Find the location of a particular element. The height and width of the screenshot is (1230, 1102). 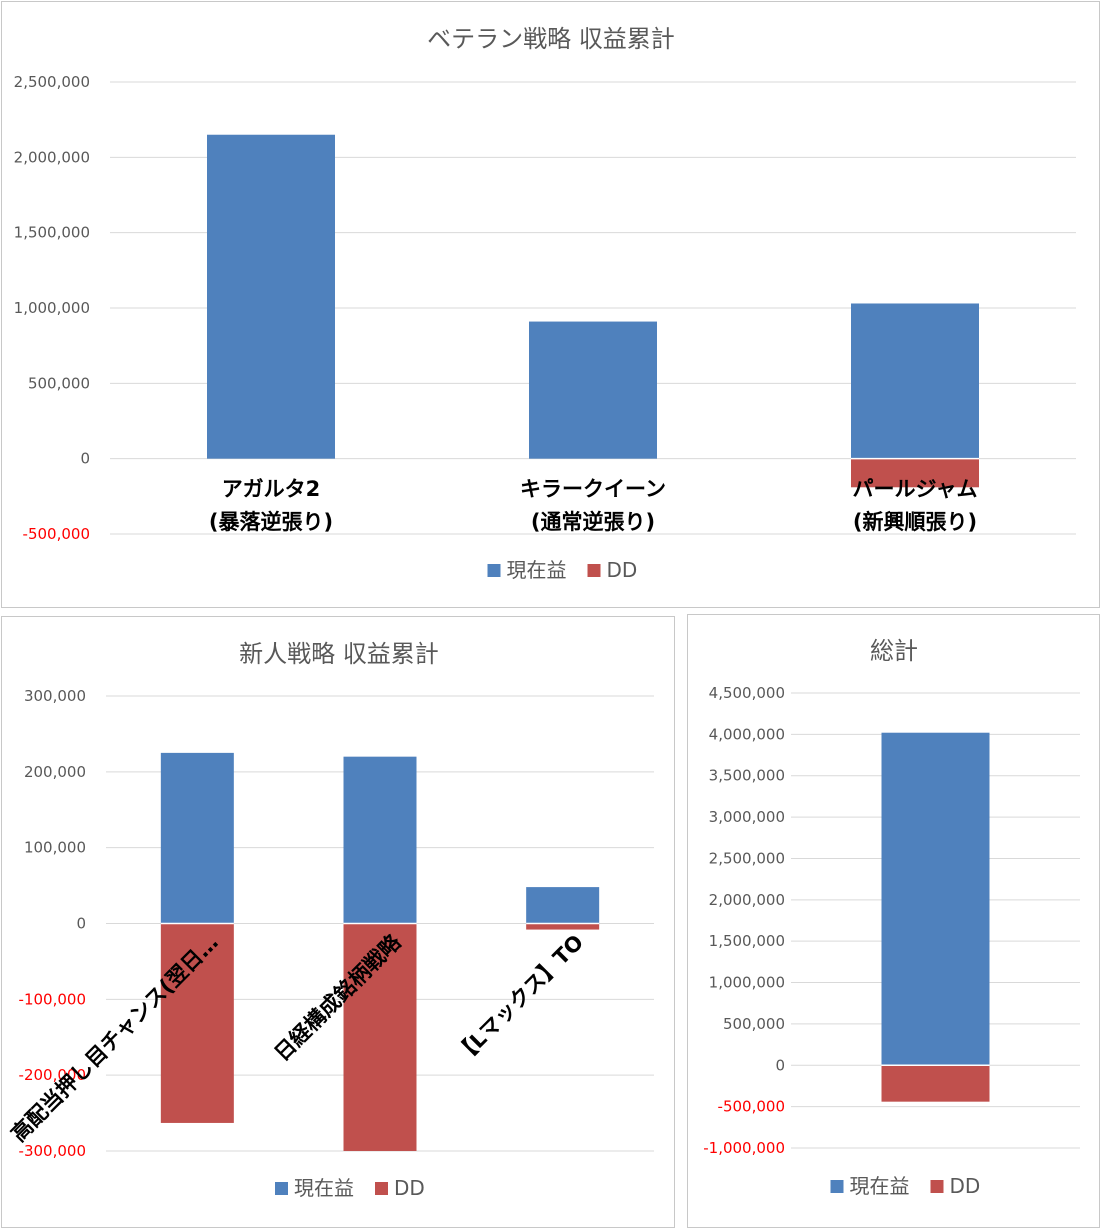

chart-title: ベテラン戦略 収益累計 is located at coordinates (551, 39).